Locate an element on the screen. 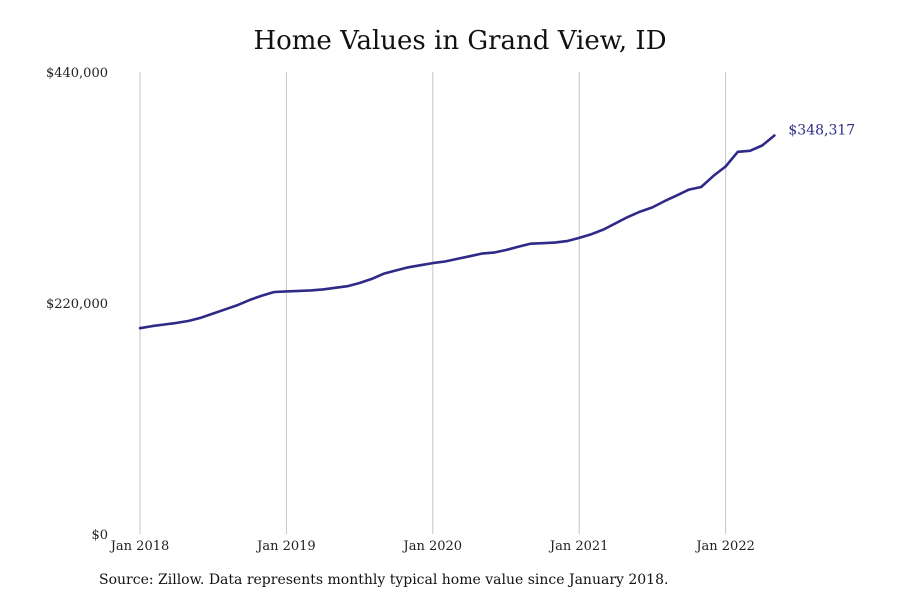 The image size is (900, 600). y-tick-label: $0 is located at coordinates (99, 535).